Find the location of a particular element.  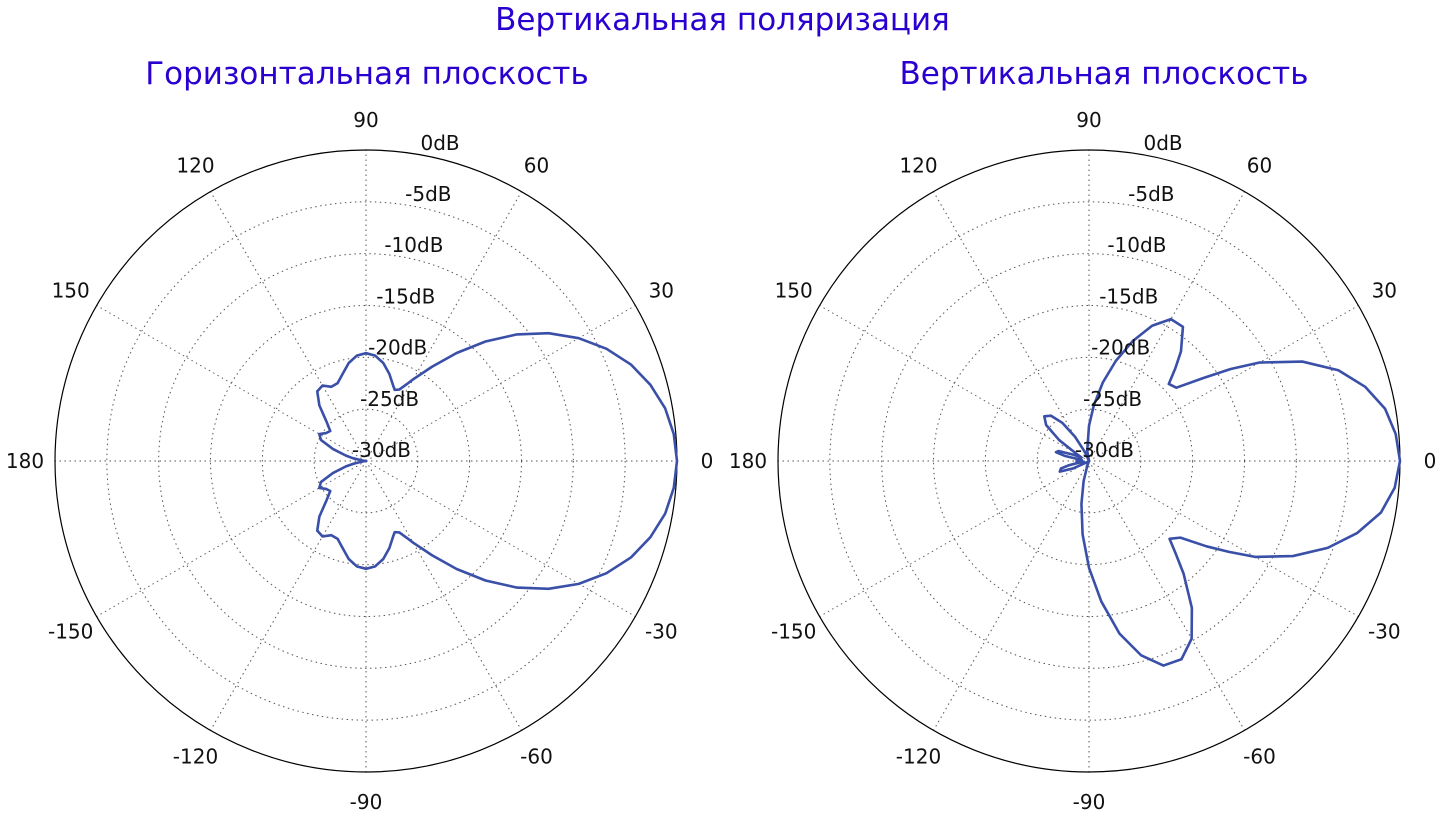

left-grid-circle is located at coordinates (366, 461).